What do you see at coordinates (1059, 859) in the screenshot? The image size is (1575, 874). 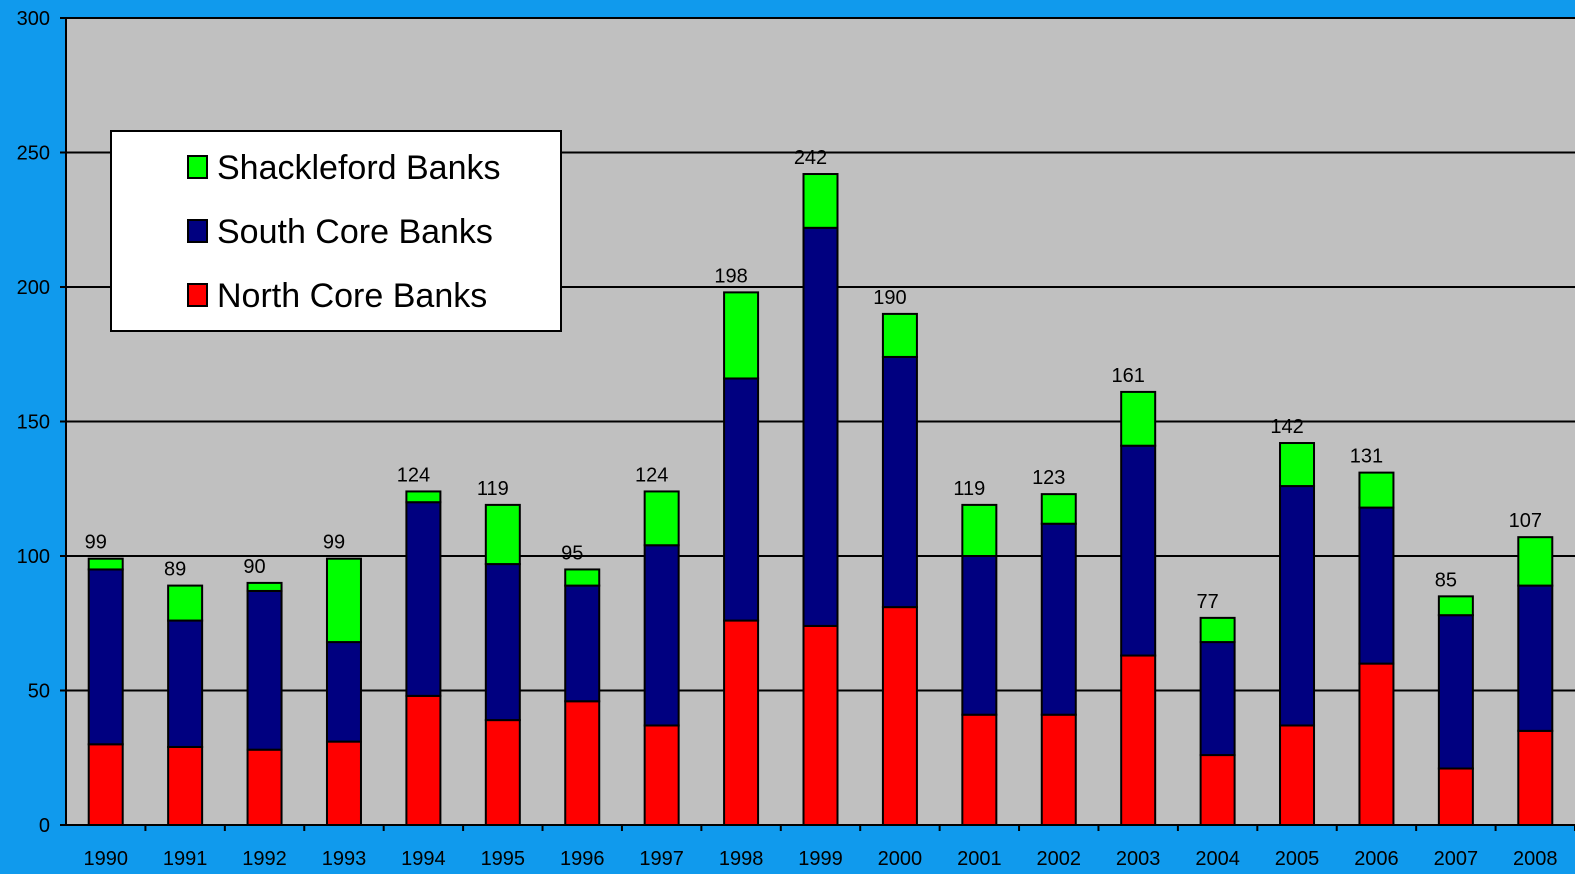 I see `x-tick-label: 2002` at bounding box center [1059, 859].